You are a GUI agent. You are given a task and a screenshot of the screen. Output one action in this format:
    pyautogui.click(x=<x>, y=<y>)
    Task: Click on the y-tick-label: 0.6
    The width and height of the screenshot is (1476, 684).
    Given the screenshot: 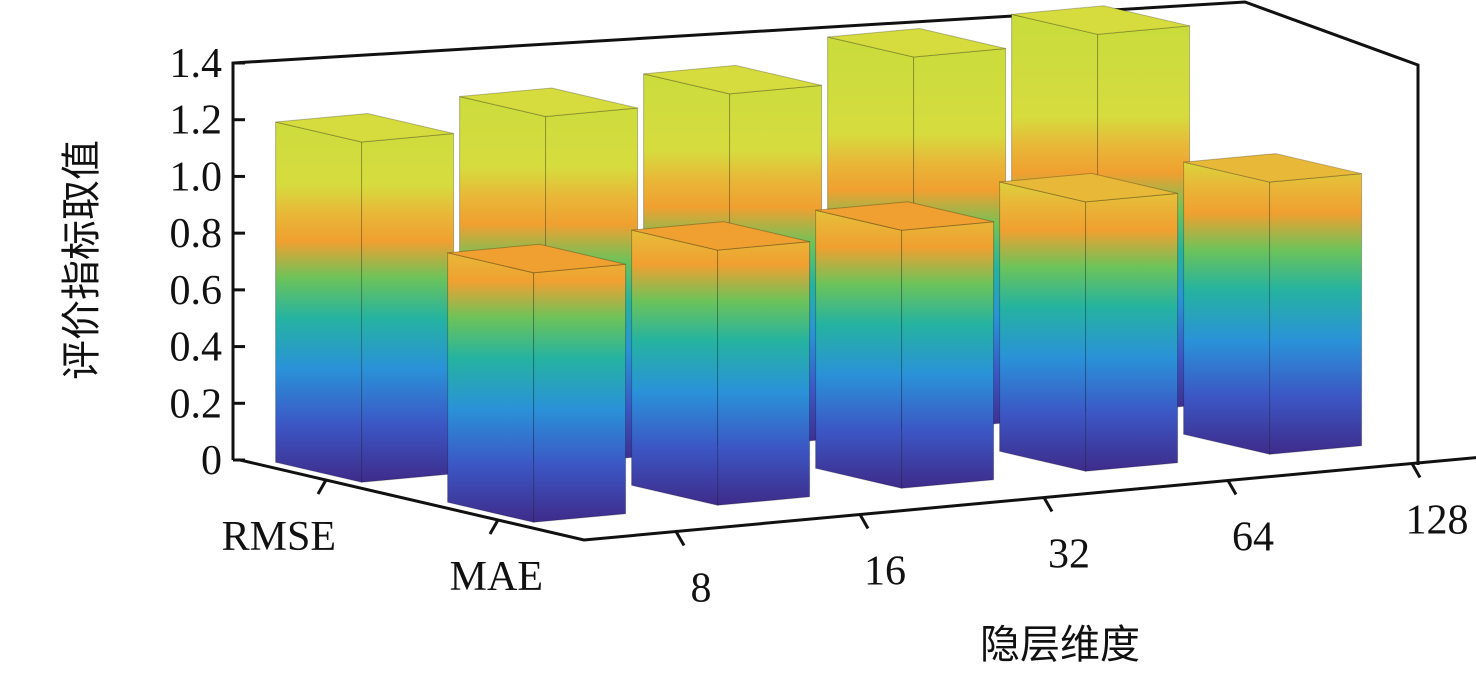 What is the action you would take?
    pyautogui.click(x=196, y=291)
    